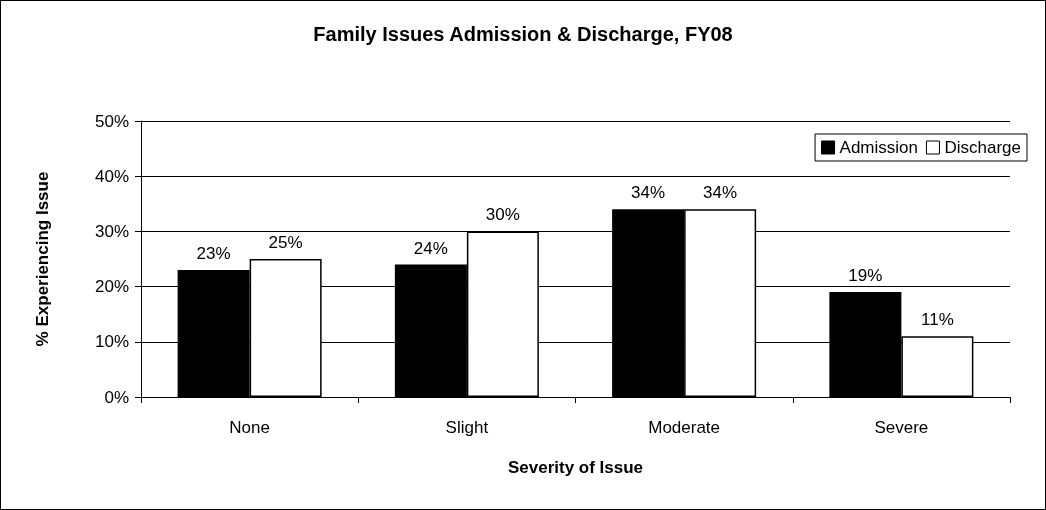 Image resolution: width=1046 pixels, height=510 pixels. I want to click on data-label: 25%, so click(285, 242).